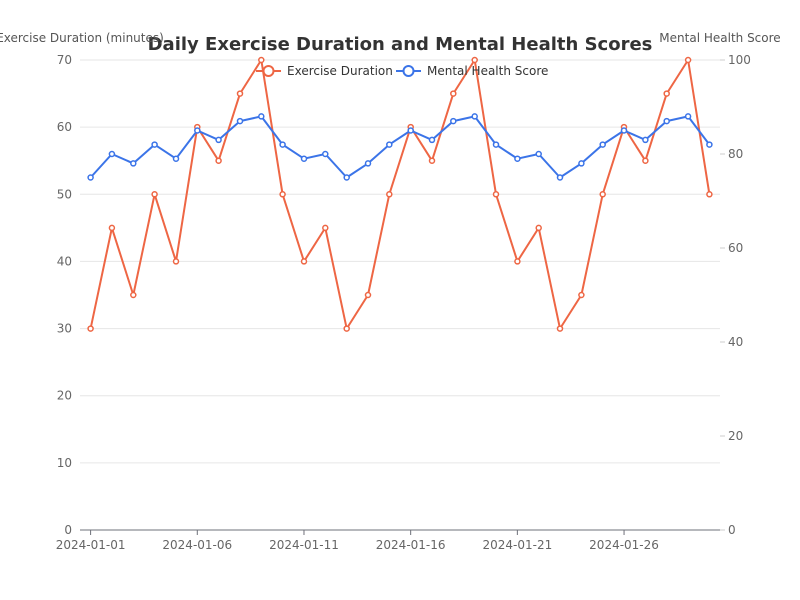 This screenshot has height=600, width=800. Describe the element at coordinates (739, 60) in the screenshot. I see `right-tick-label: 100` at that location.